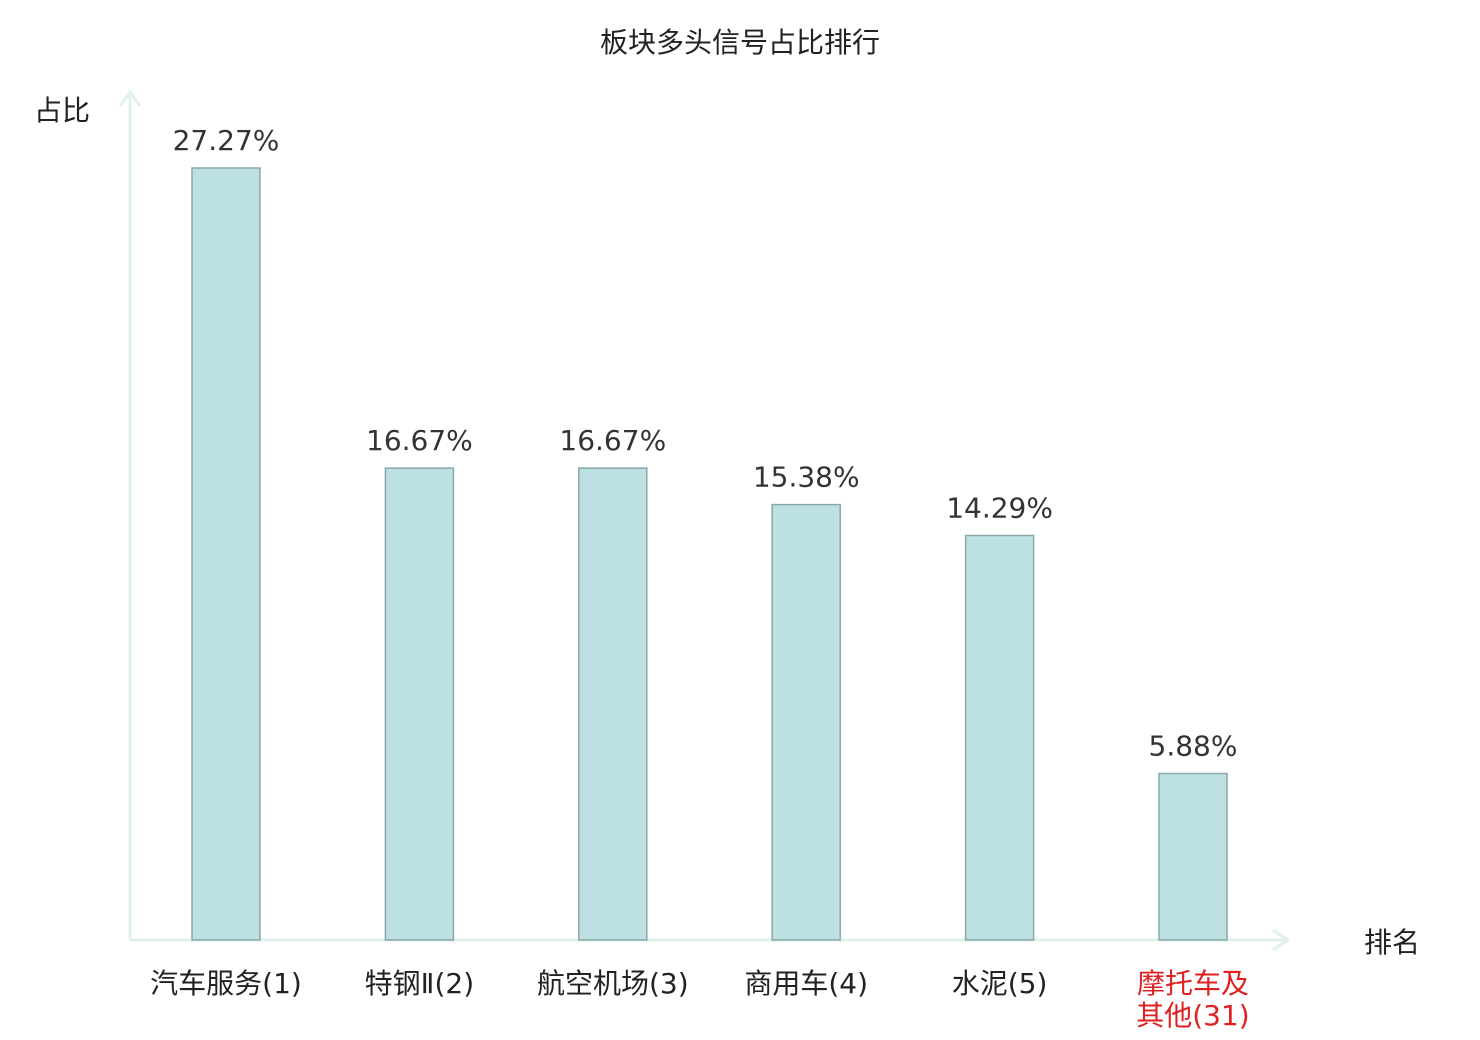 The image size is (1480, 1040). Describe the element at coordinates (1193, 983) in the screenshot. I see `category-label-6-line-1: 摩托车及` at that location.